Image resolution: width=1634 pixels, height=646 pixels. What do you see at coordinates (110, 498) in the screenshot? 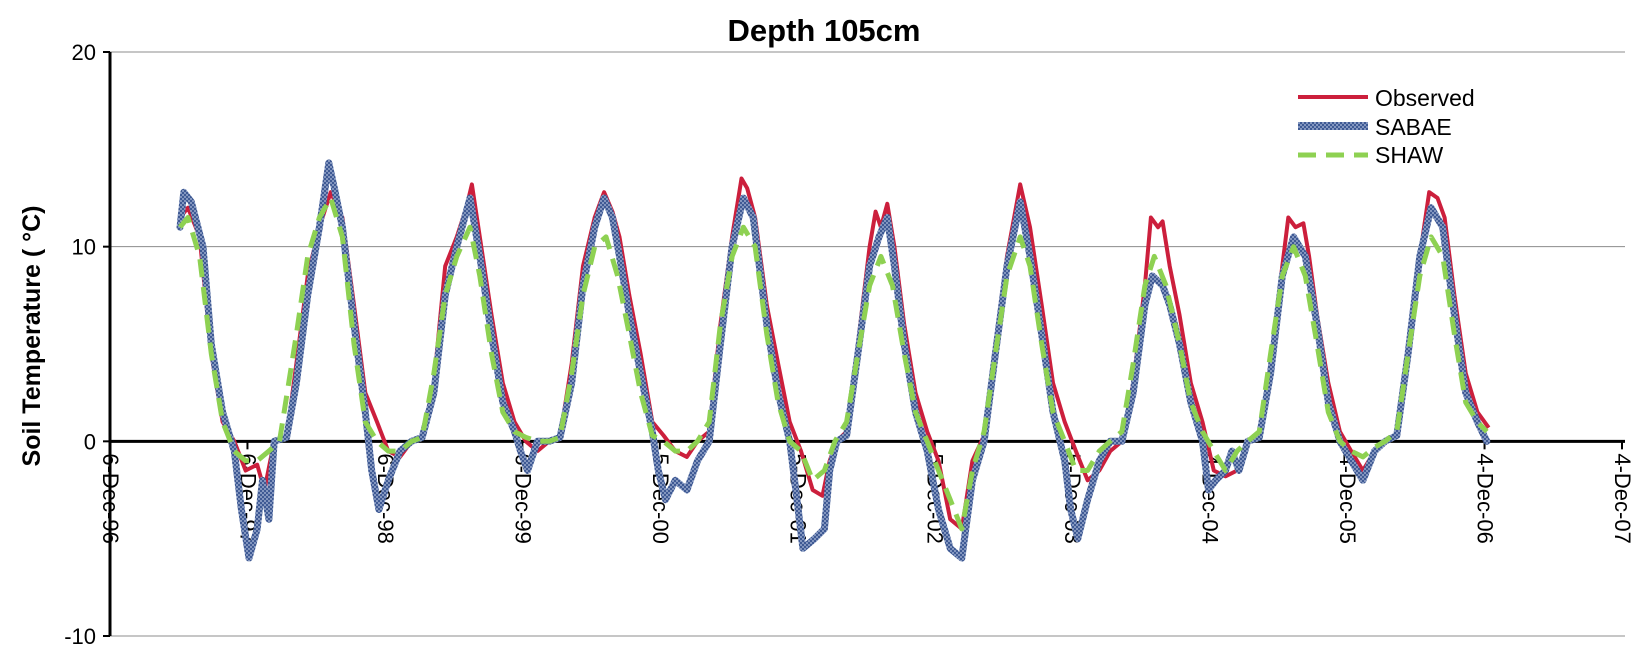
I see `x-tick-label-0: 6-Dec-96` at bounding box center [110, 498].